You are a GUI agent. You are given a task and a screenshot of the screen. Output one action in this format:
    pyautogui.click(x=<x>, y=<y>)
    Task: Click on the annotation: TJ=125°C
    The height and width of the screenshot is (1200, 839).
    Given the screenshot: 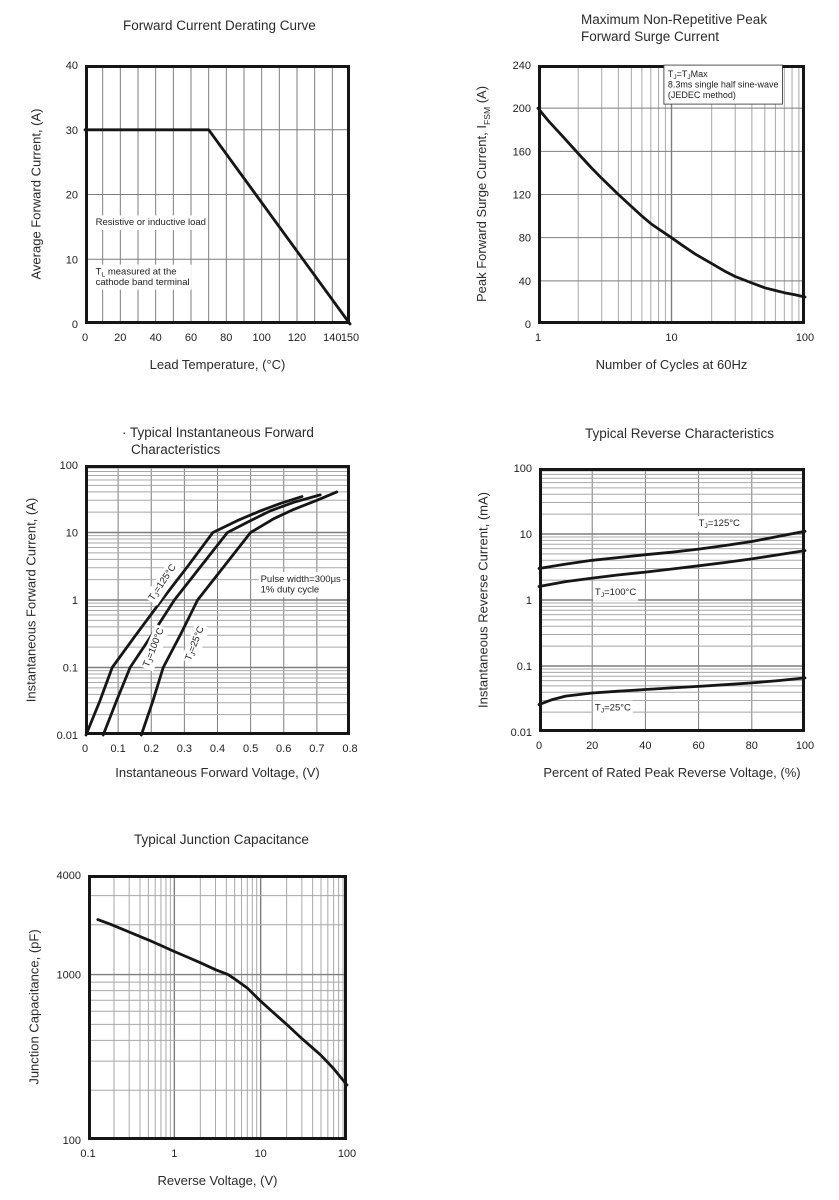 What is the action you would take?
    pyautogui.click(x=719, y=524)
    